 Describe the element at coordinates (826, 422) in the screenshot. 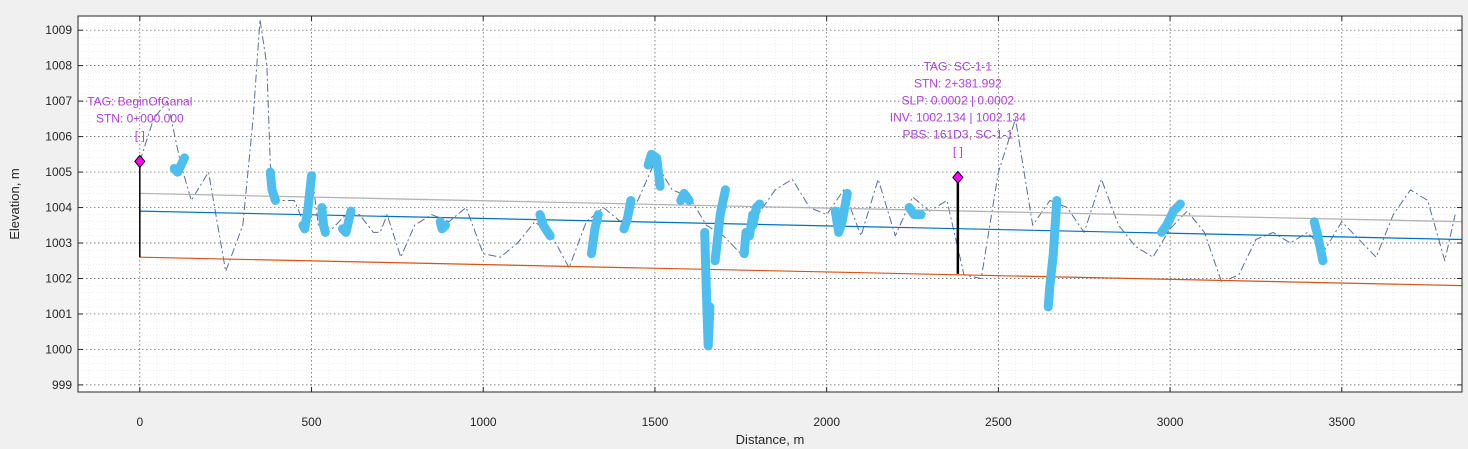

I see `x-tick-label: 2000` at that location.